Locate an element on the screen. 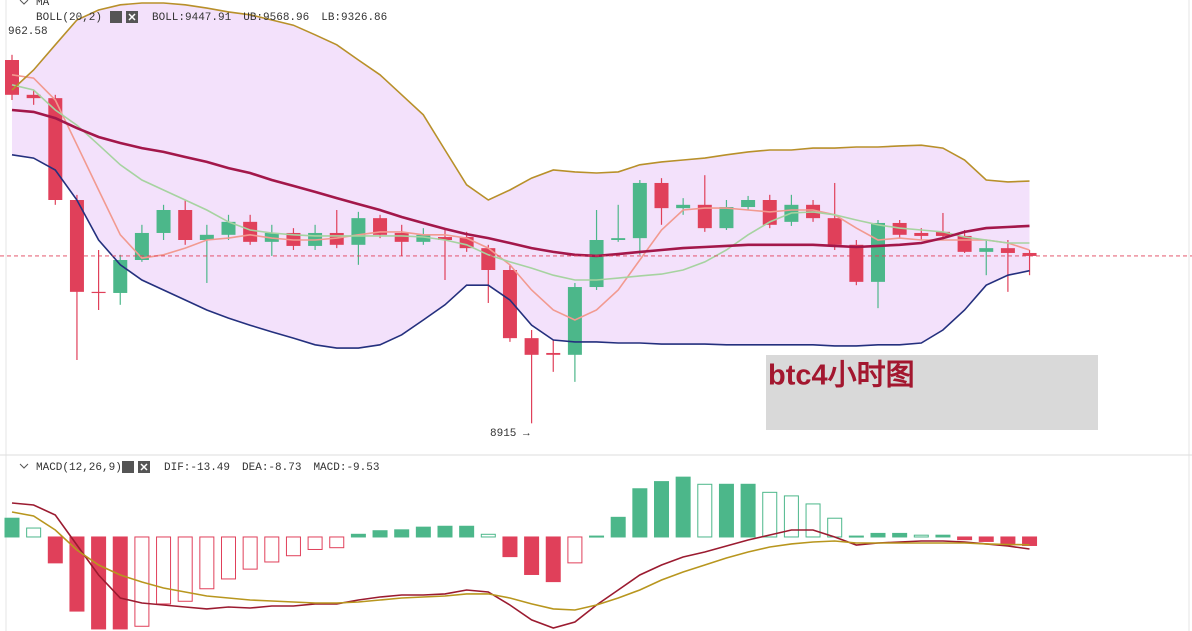 This screenshot has height=631, width=1192. macd-line is located at coordinates (520, 561).